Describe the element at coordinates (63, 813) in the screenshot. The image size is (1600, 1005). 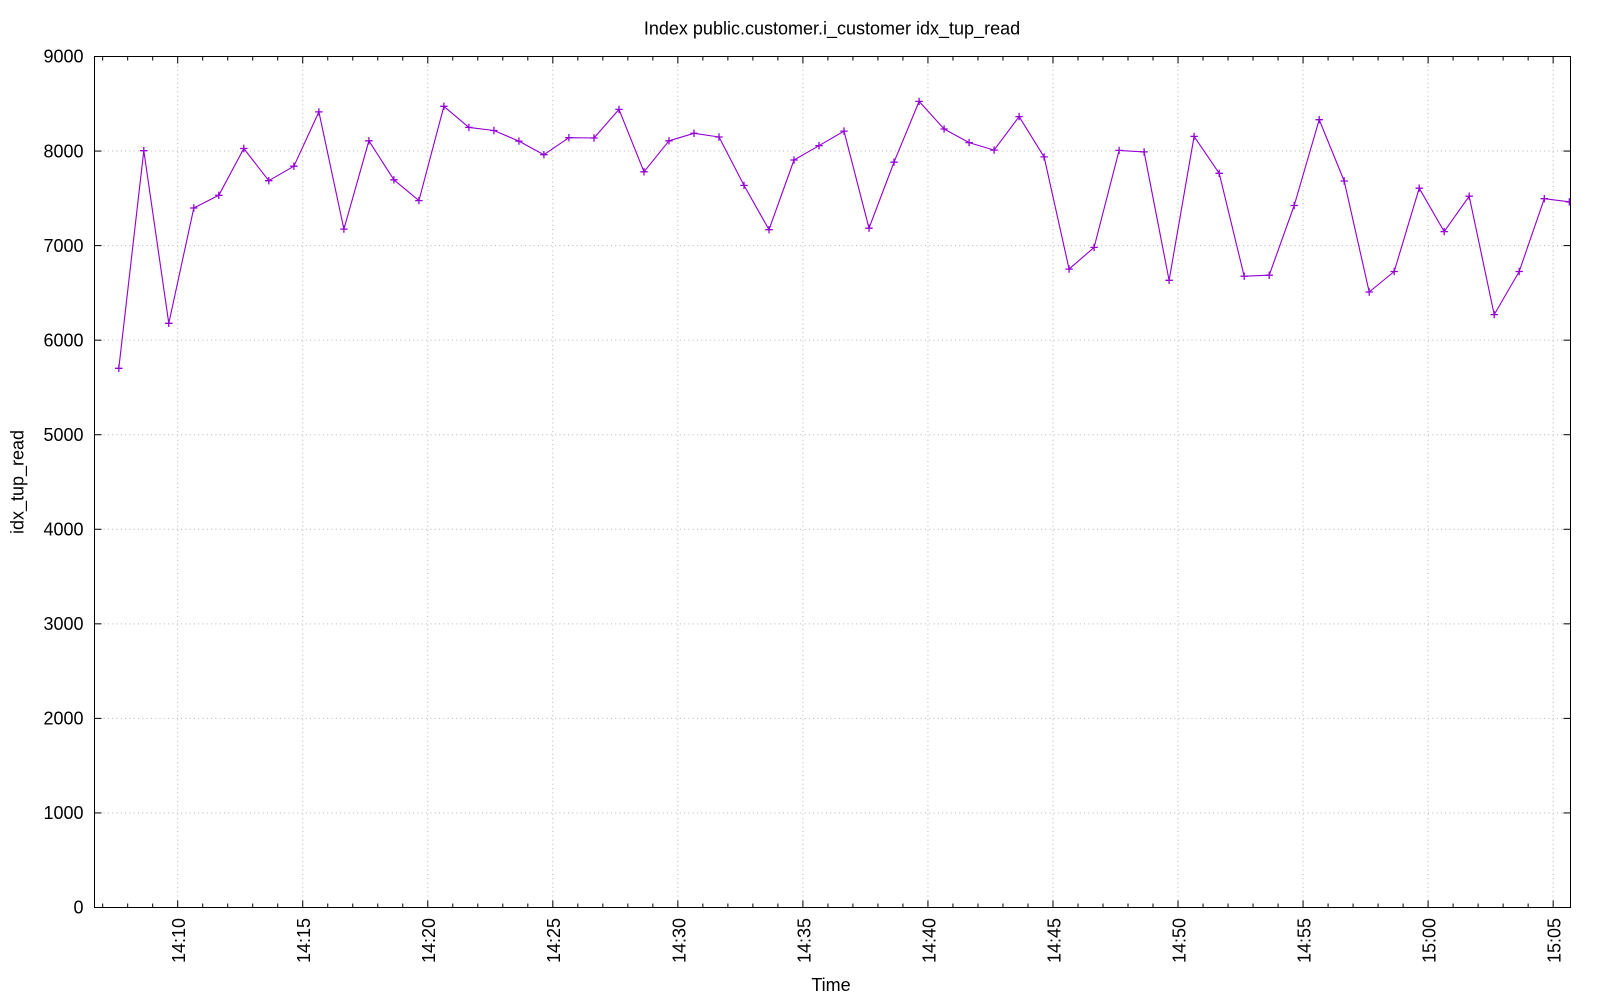
I see `svg-text: 1000` at that location.